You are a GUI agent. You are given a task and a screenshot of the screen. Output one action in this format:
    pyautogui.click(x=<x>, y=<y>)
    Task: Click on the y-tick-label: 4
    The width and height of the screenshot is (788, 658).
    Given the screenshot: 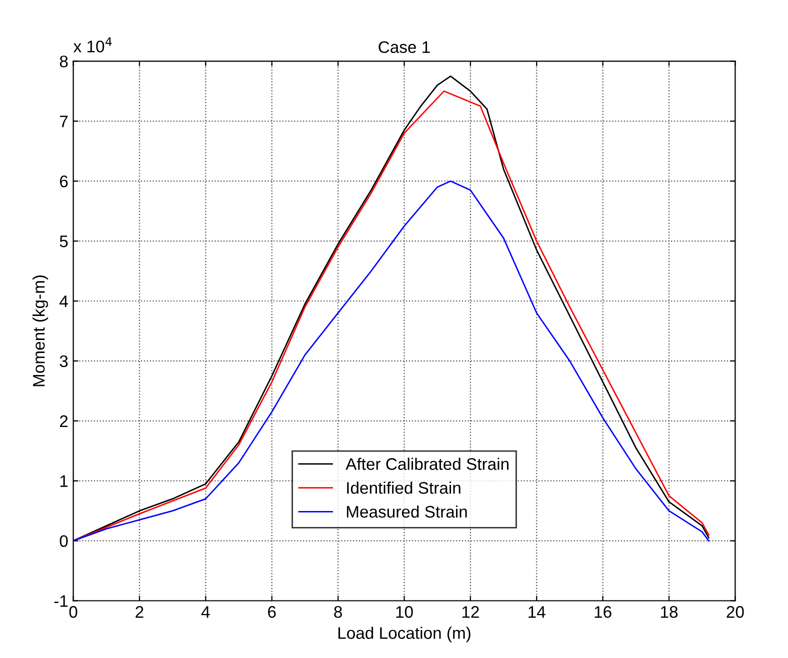 What is the action you would take?
    pyautogui.click(x=64, y=302)
    